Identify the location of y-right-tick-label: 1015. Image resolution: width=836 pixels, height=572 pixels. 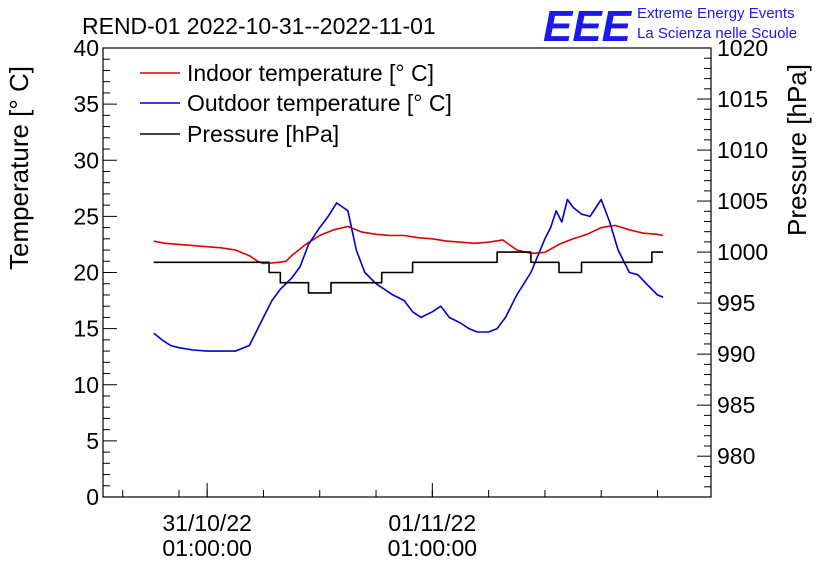
(742, 99).